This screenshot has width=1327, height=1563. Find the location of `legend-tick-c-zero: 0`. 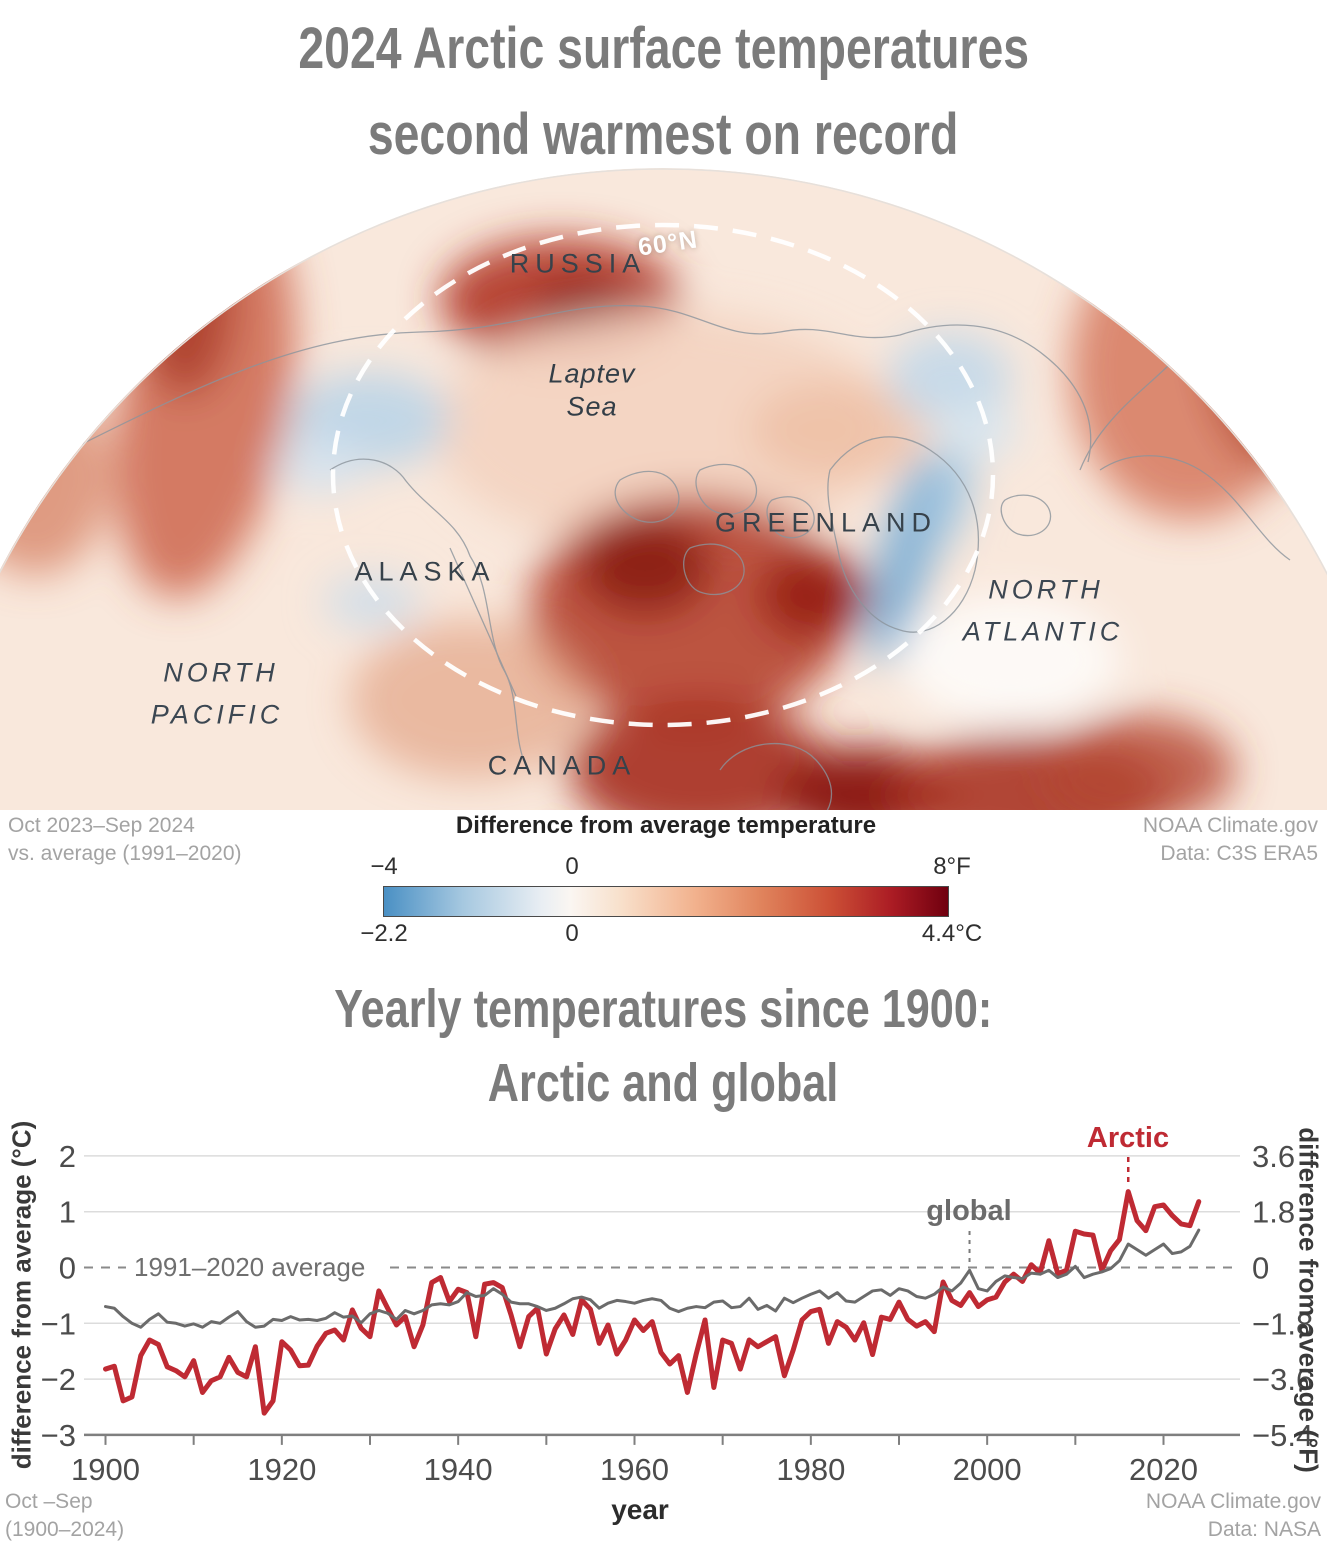

legend-tick-c-zero: 0 is located at coordinates (572, 933).